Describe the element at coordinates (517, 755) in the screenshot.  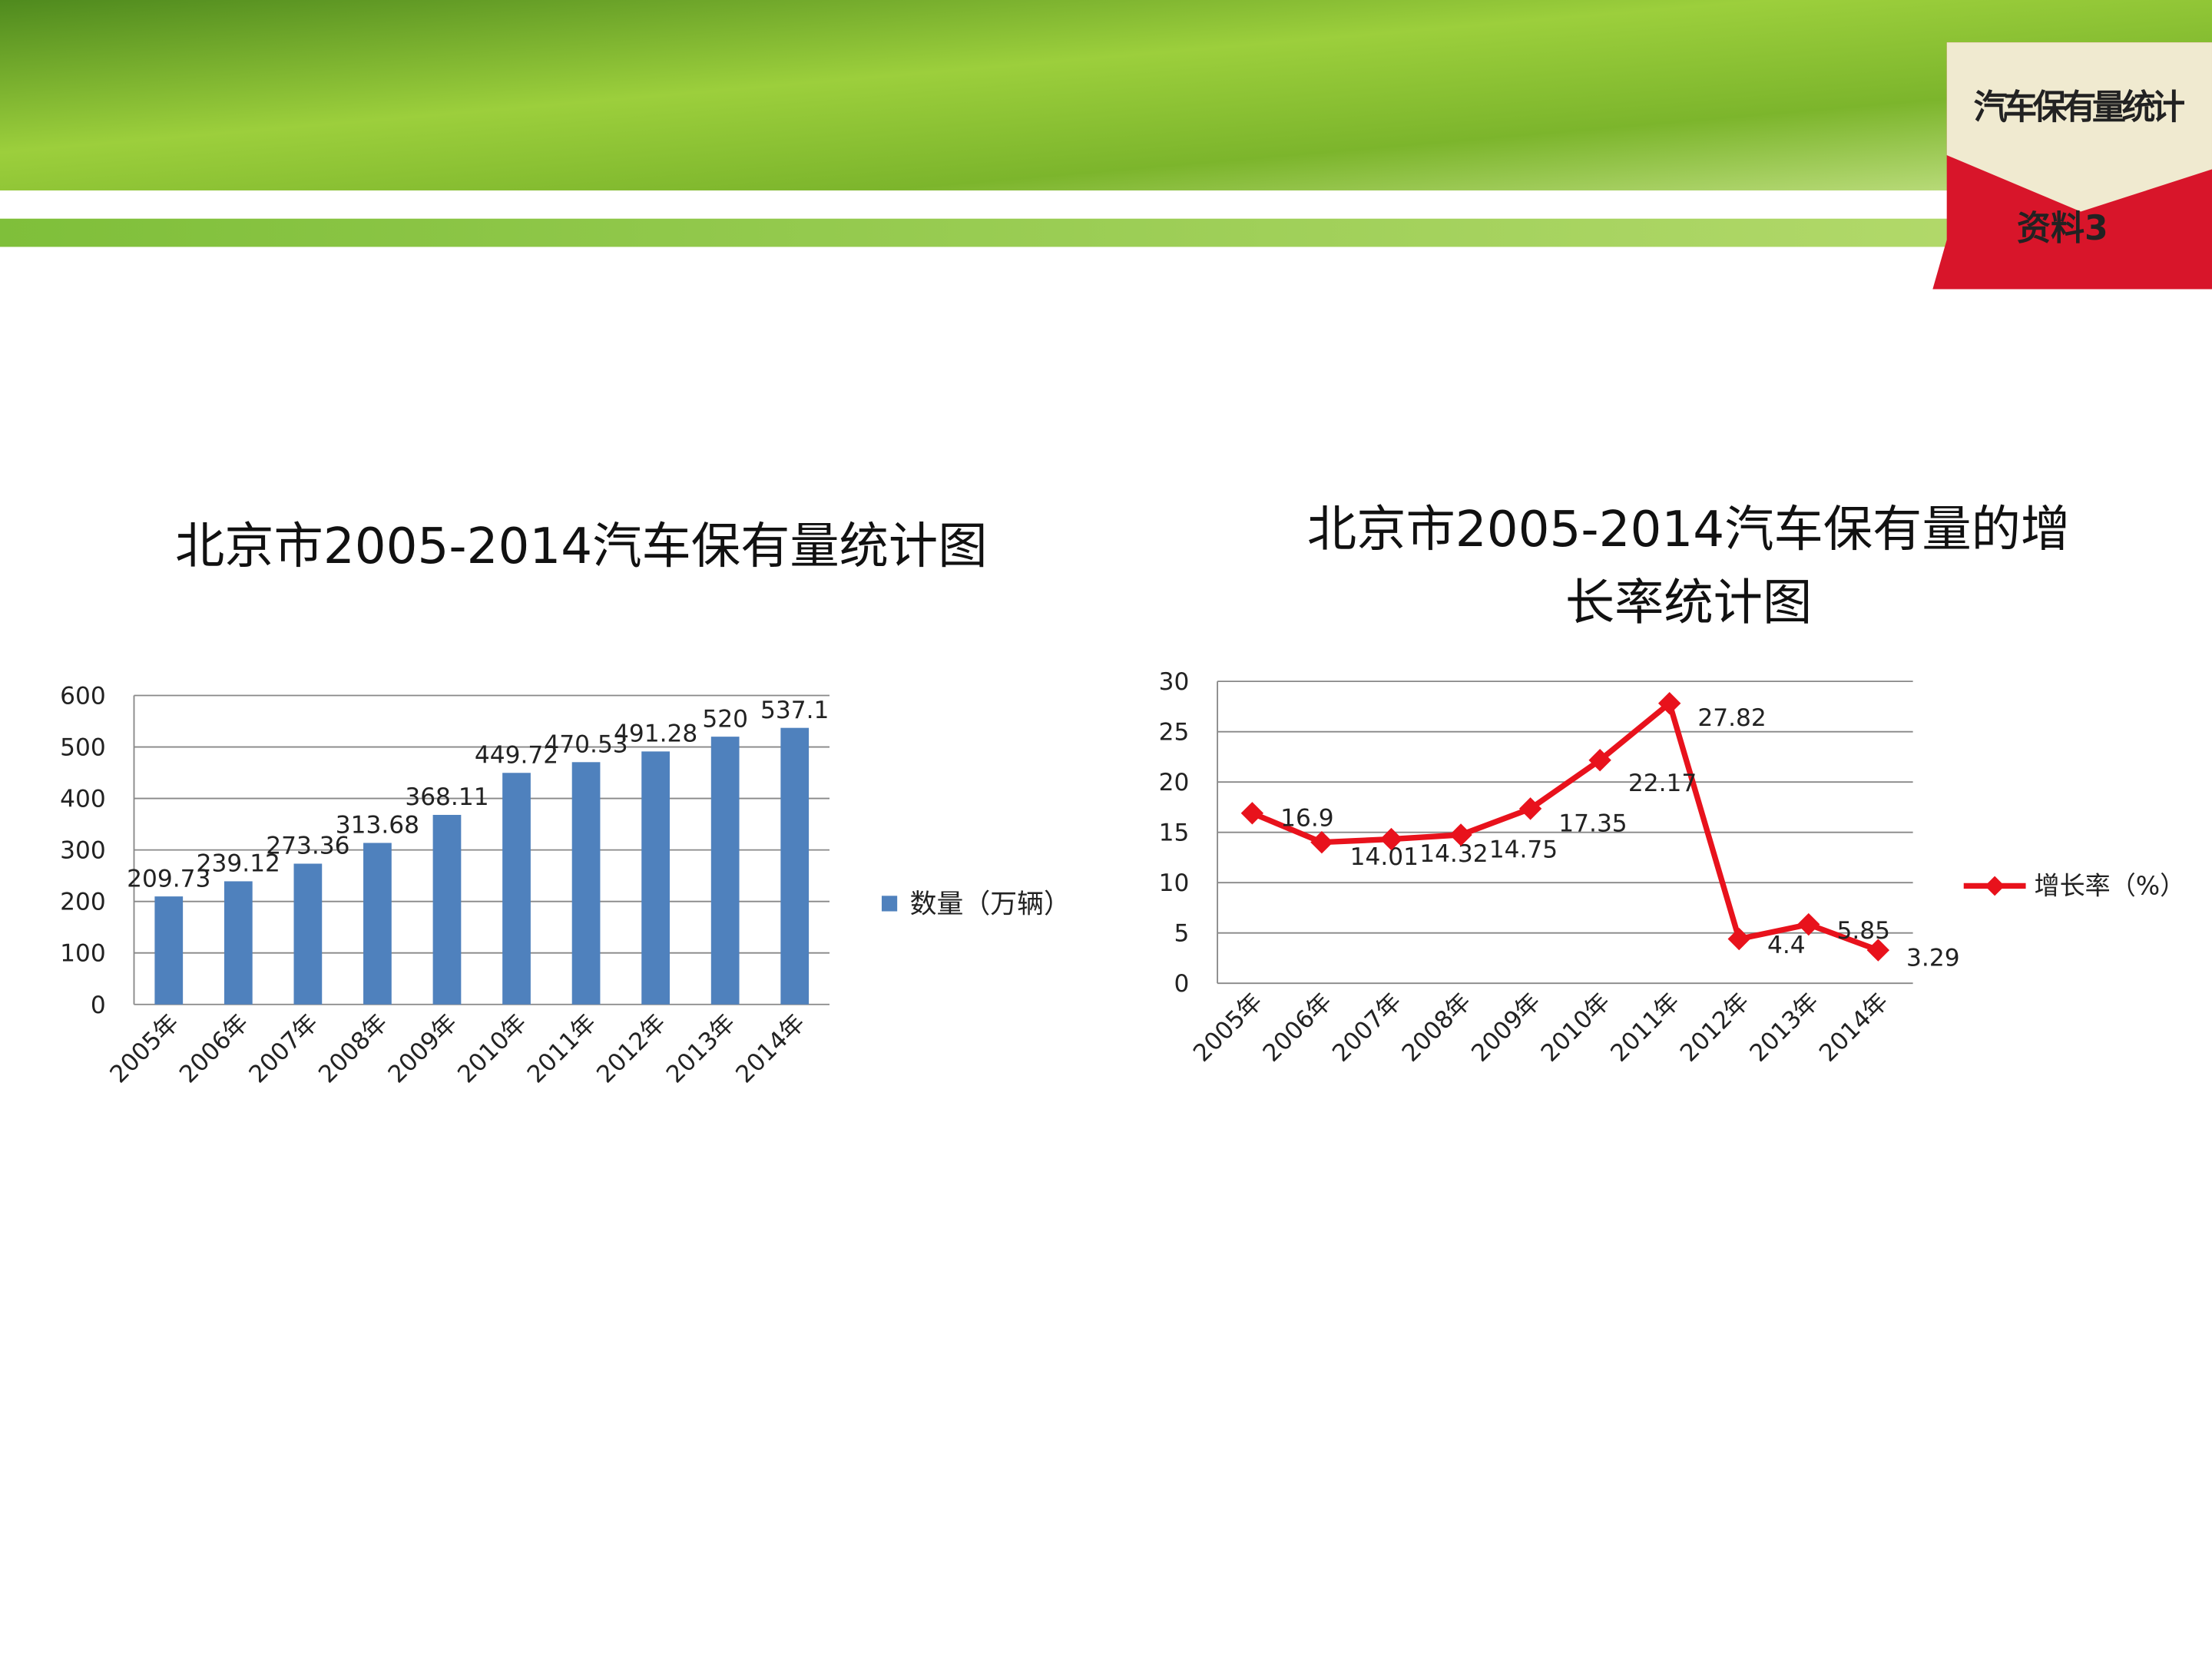
I see `value-label: 449.72` at that location.